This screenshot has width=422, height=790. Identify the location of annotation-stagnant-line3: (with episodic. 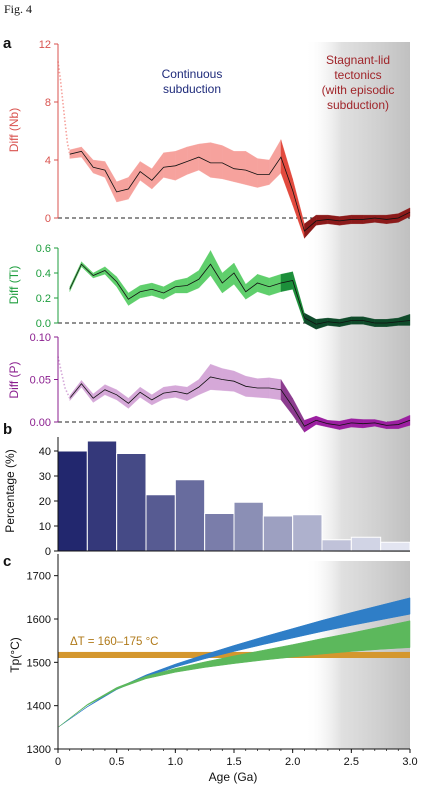
(358, 90).